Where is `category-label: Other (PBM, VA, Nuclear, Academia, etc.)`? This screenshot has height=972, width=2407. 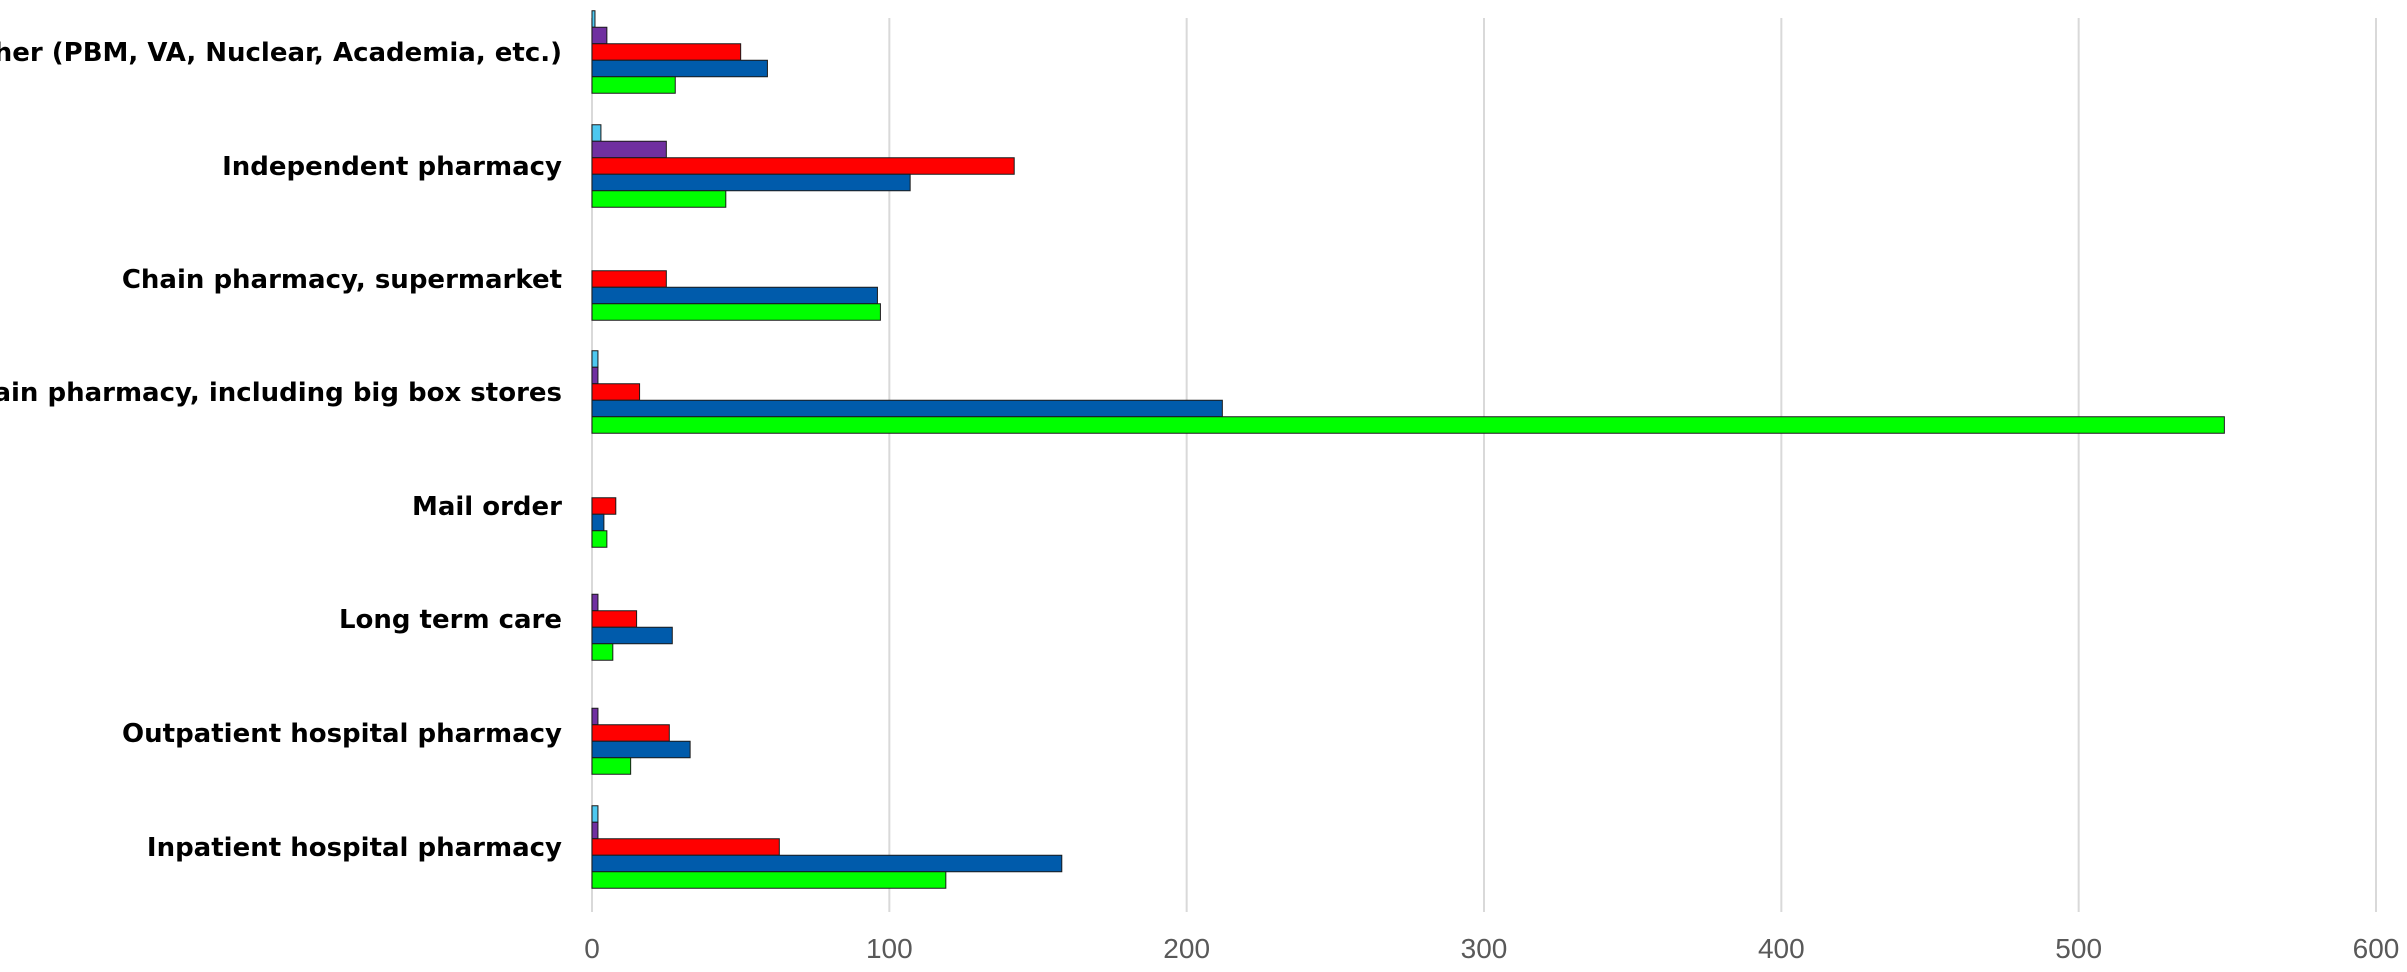 category-label: Other (PBM, VA, Nuclear, Academia, etc.) is located at coordinates (281, 53).